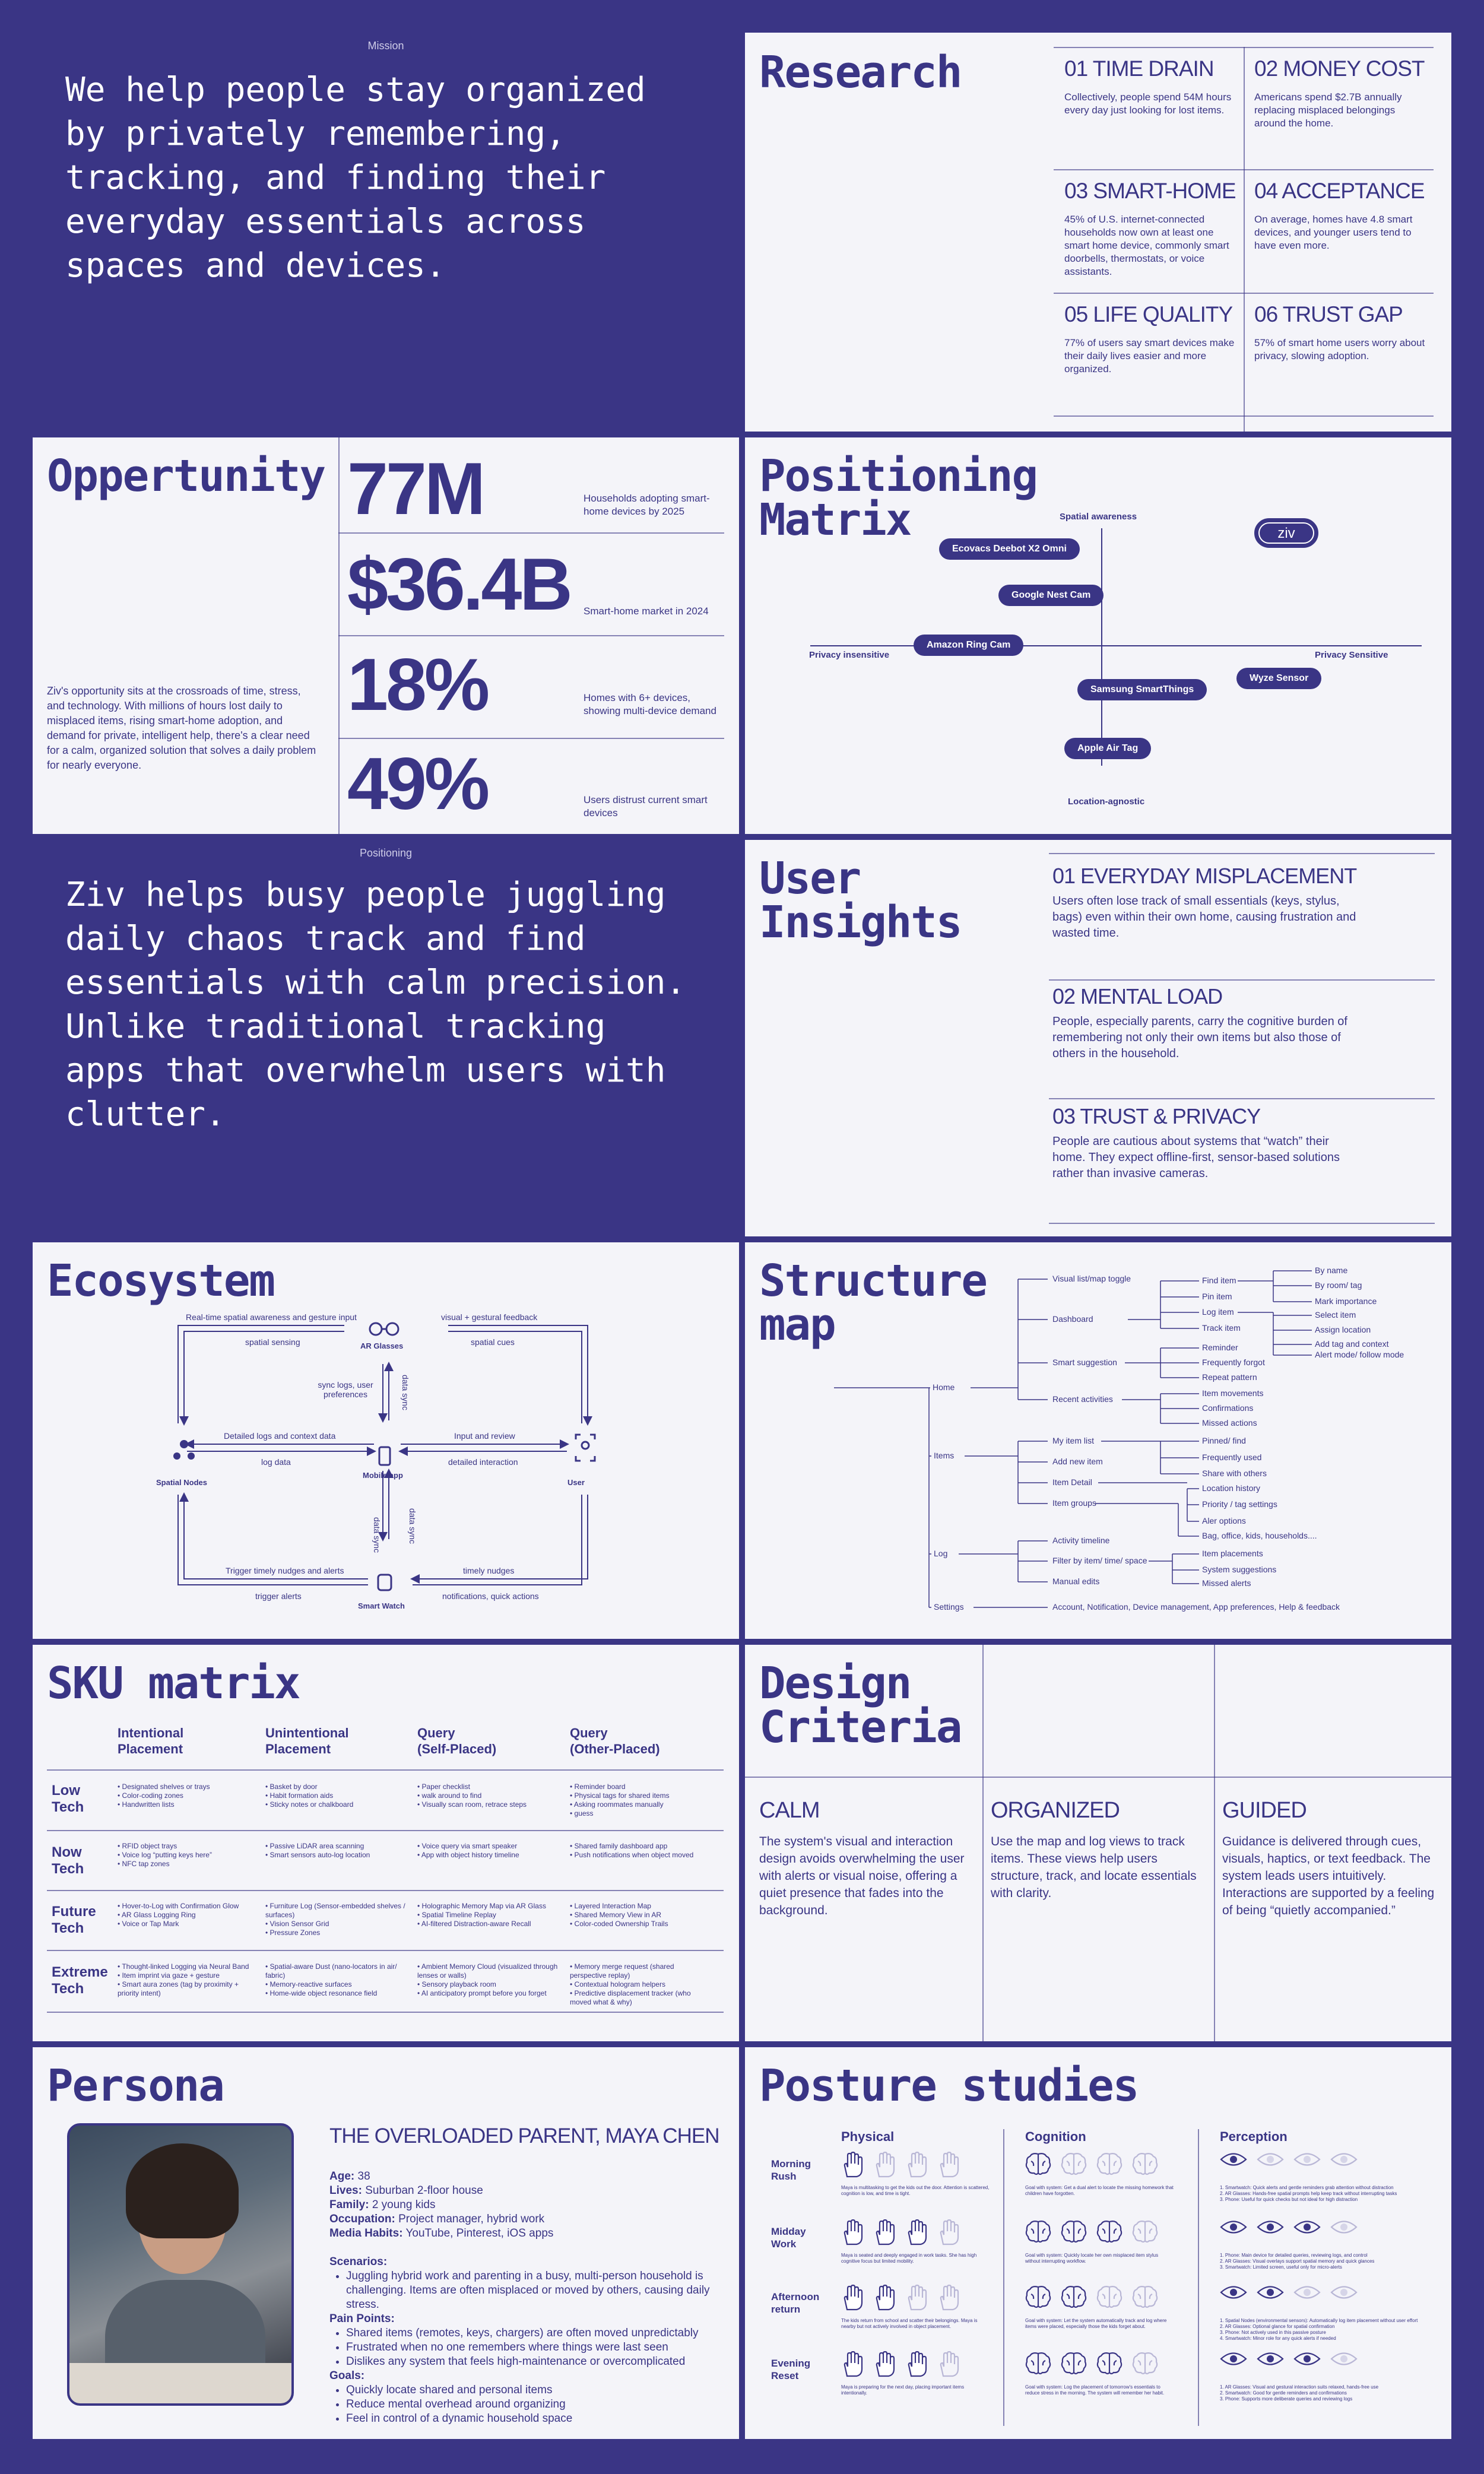  Describe the element at coordinates (1338, 1285) in the screenshot. I see `tree-node: By room/ tag` at that location.